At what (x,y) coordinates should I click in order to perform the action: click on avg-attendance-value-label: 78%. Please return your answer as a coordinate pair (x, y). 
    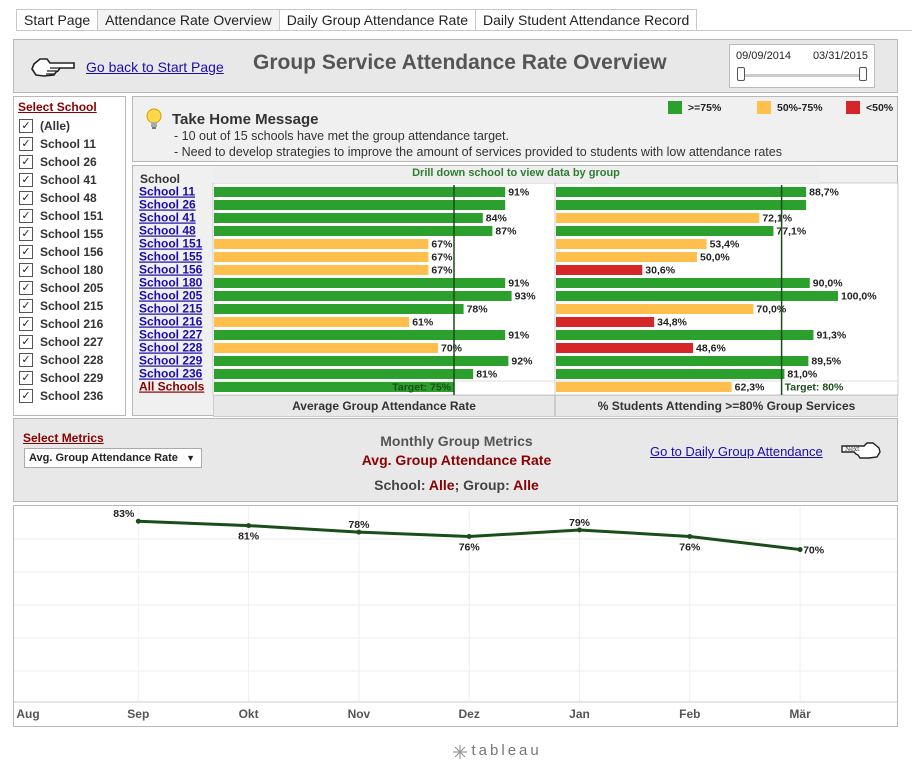
    Looking at the image, I should click on (478, 310).